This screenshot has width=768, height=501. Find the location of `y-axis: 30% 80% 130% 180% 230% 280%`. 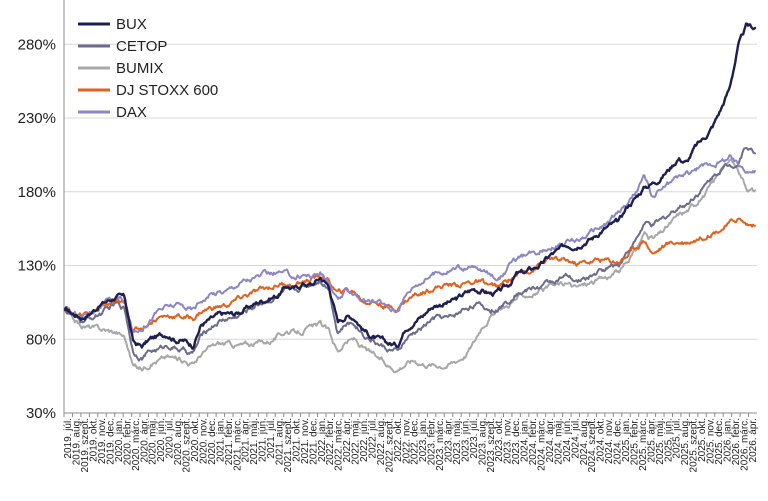

y-axis: 30% 80% 130% 180% 230% 280% is located at coordinates (37, 229).